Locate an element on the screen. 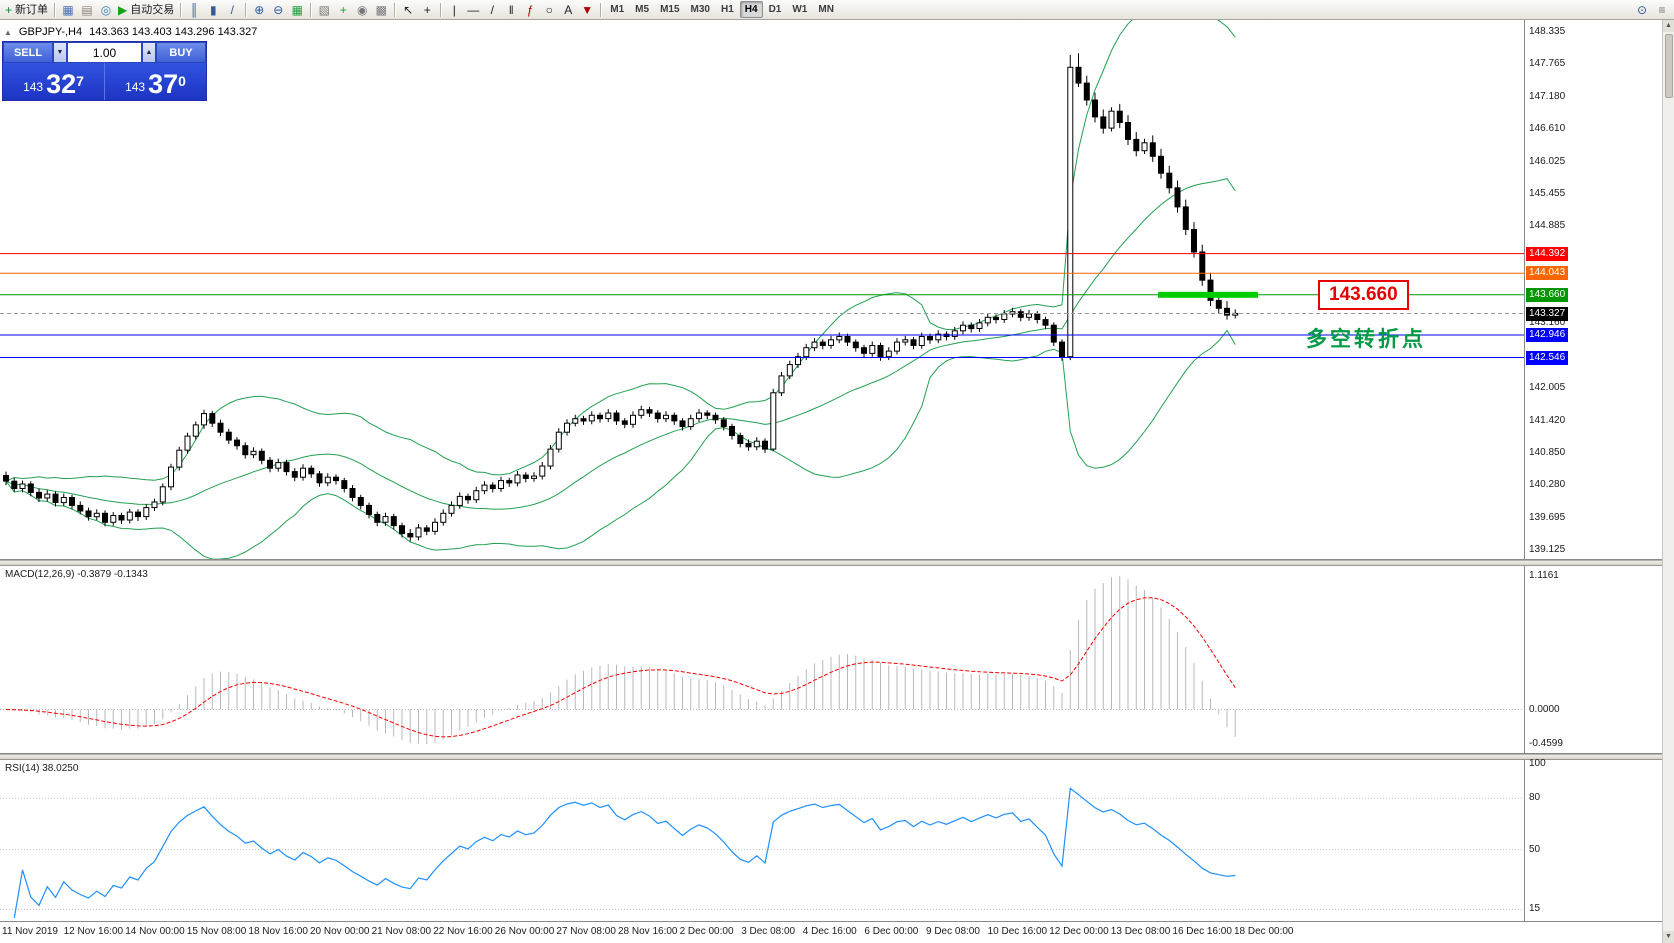 The image size is (1674, 943). refresh-button: ◎ is located at coordinates (106, 10).